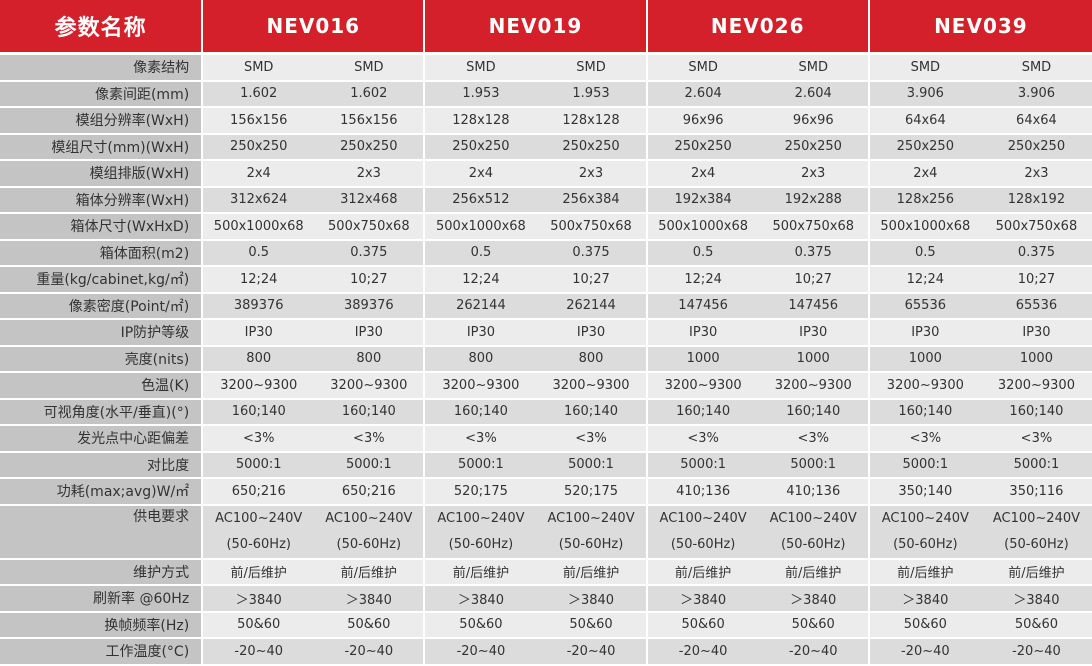 The height and width of the screenshot is (666, 1092). Describe the element at coordinates (546, 359) in the screenshot. I see `table-row: 亮度(nits) 800 800 800 800 1000 1000 1000 1000` at that location.